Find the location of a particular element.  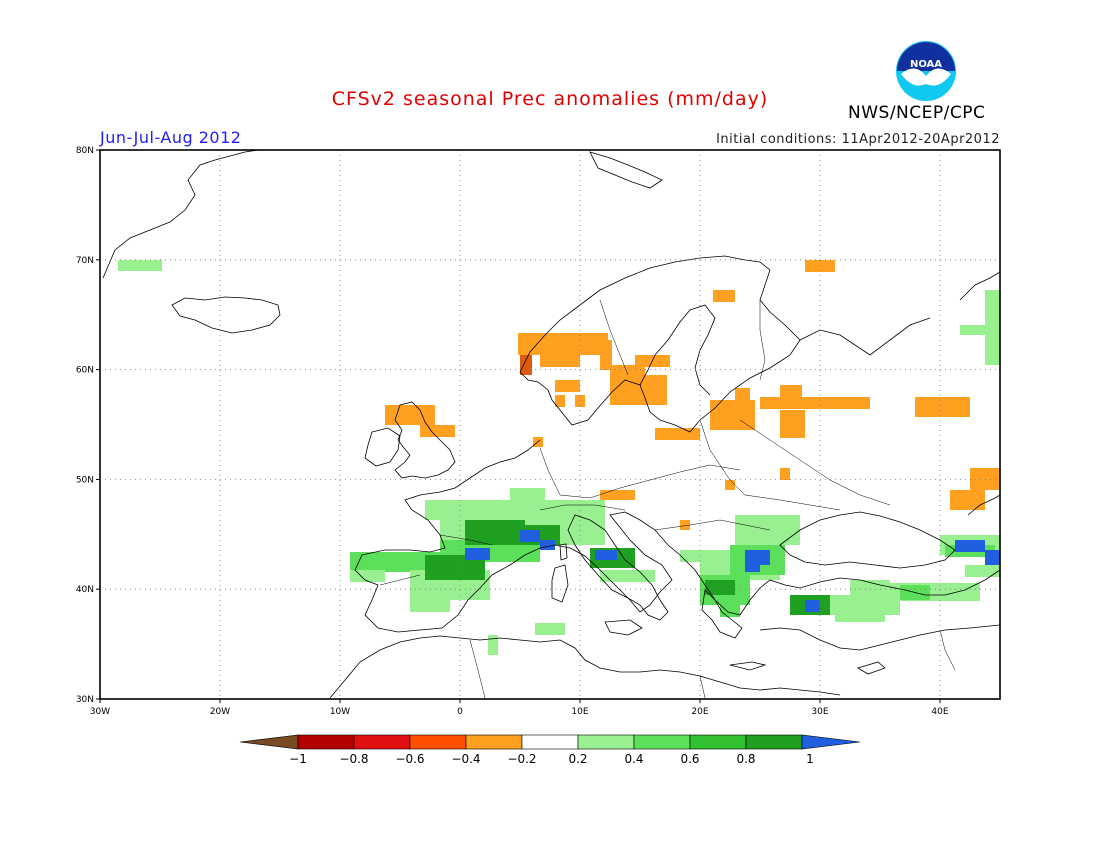

lat-tick-label: 80N is located at coordinates (85, 151).